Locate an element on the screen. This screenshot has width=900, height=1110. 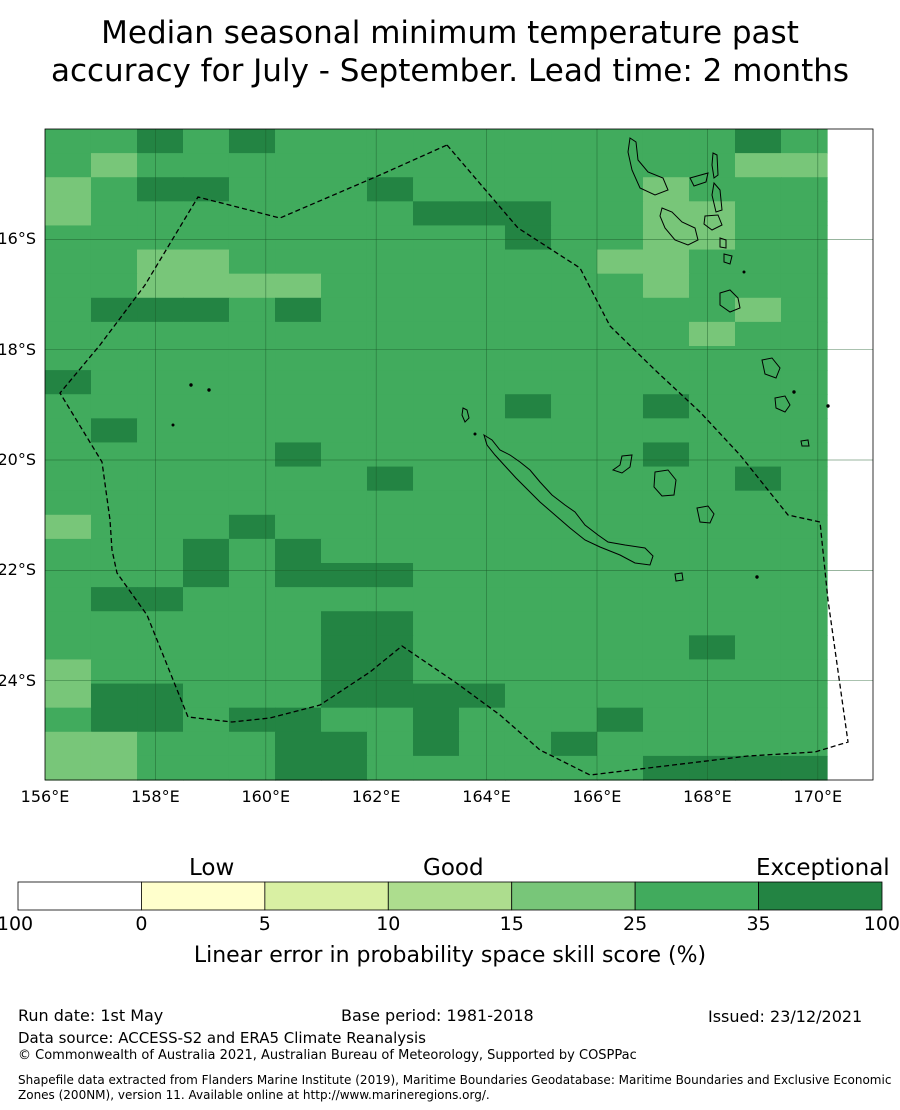
longitude-label: 156°E is located at coordinates (45, 796).